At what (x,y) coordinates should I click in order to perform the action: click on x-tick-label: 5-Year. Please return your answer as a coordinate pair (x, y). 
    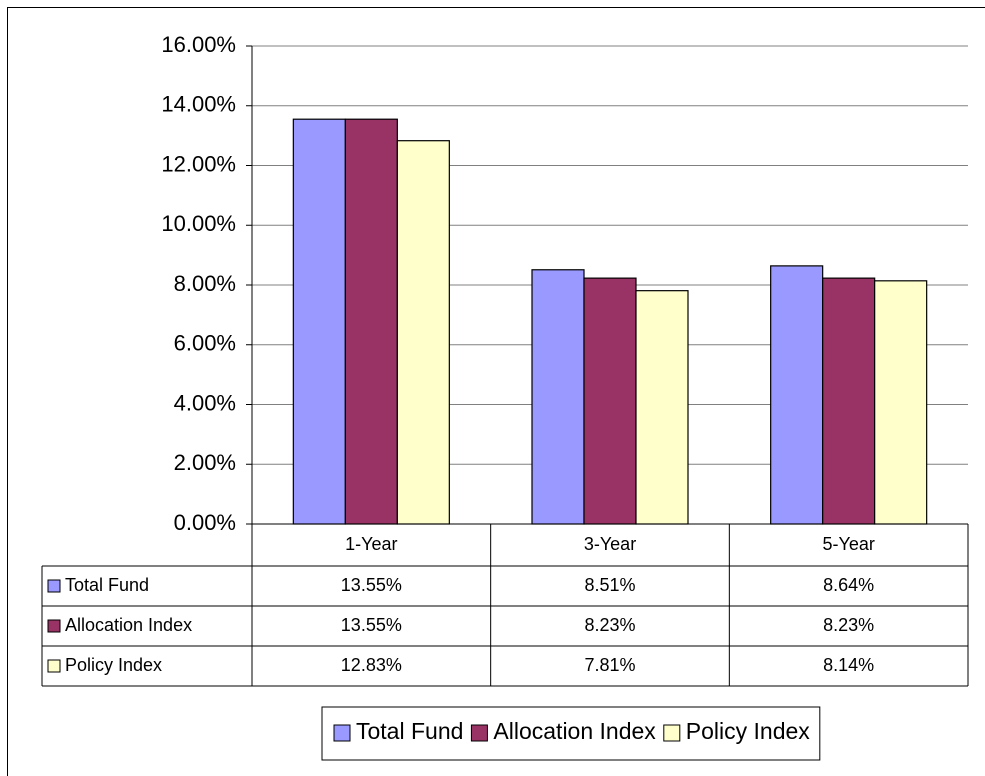
    Looking at the image, I should click on (848, 544).